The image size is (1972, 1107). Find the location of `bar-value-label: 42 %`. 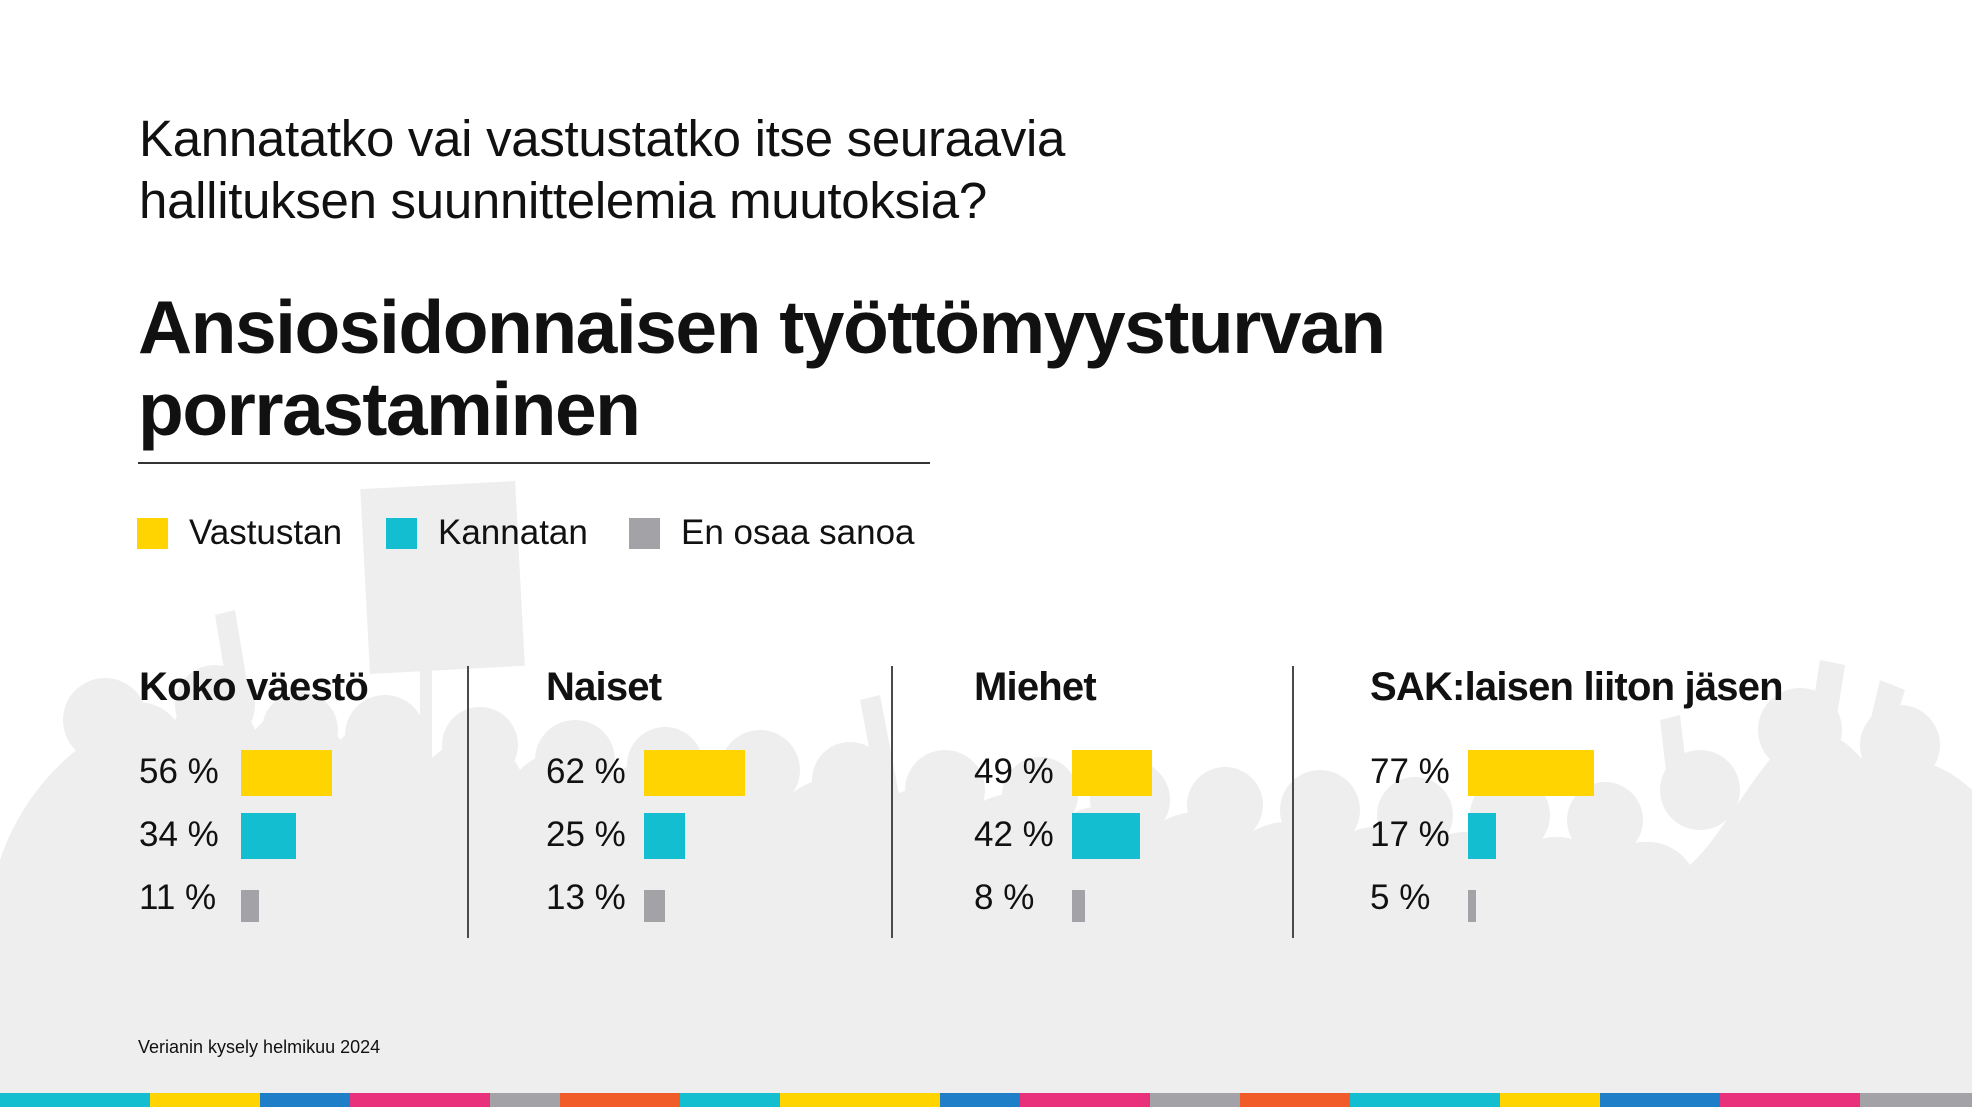

bar-value-label: 42 % is located at coordinates (1014, 834).